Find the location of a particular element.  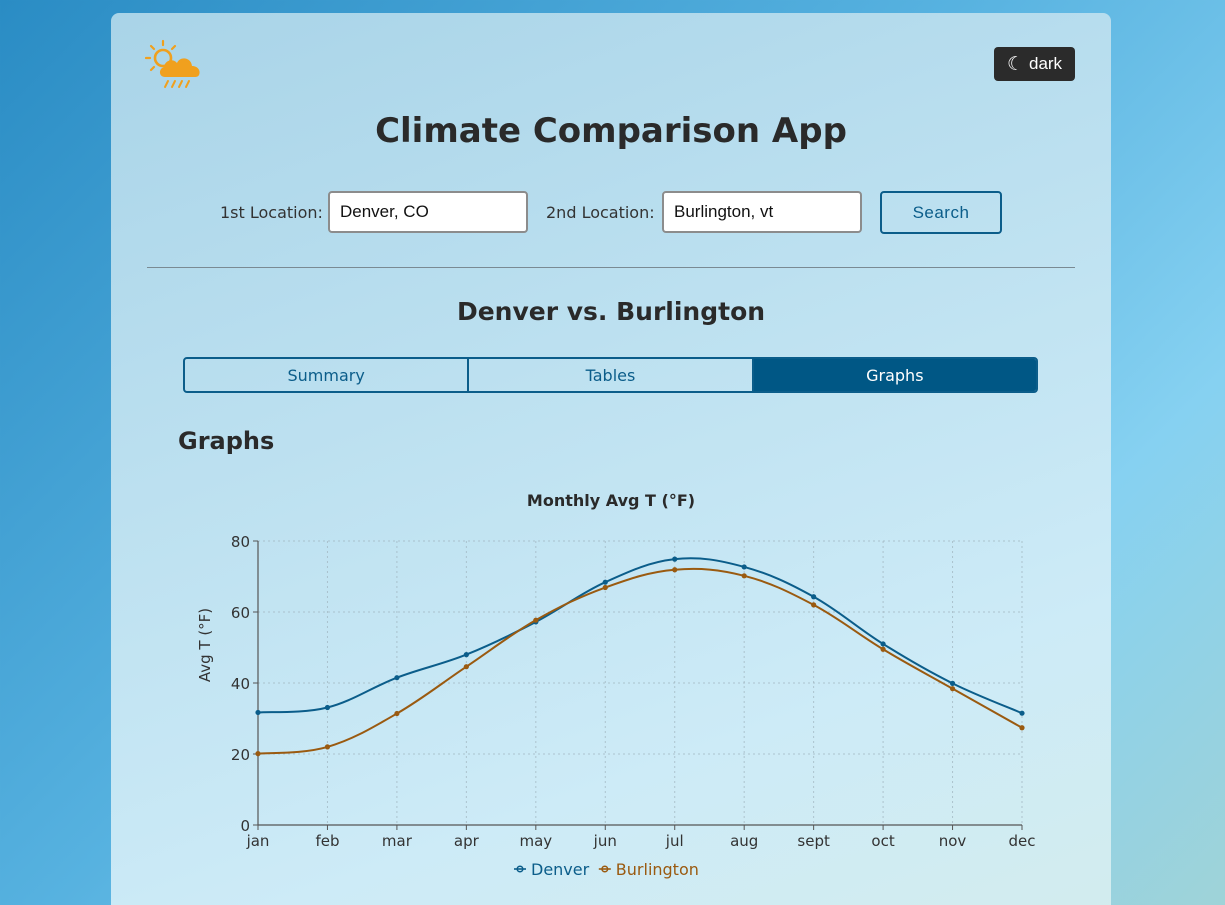

series-line-burlington is located at coordinates (640, 661).